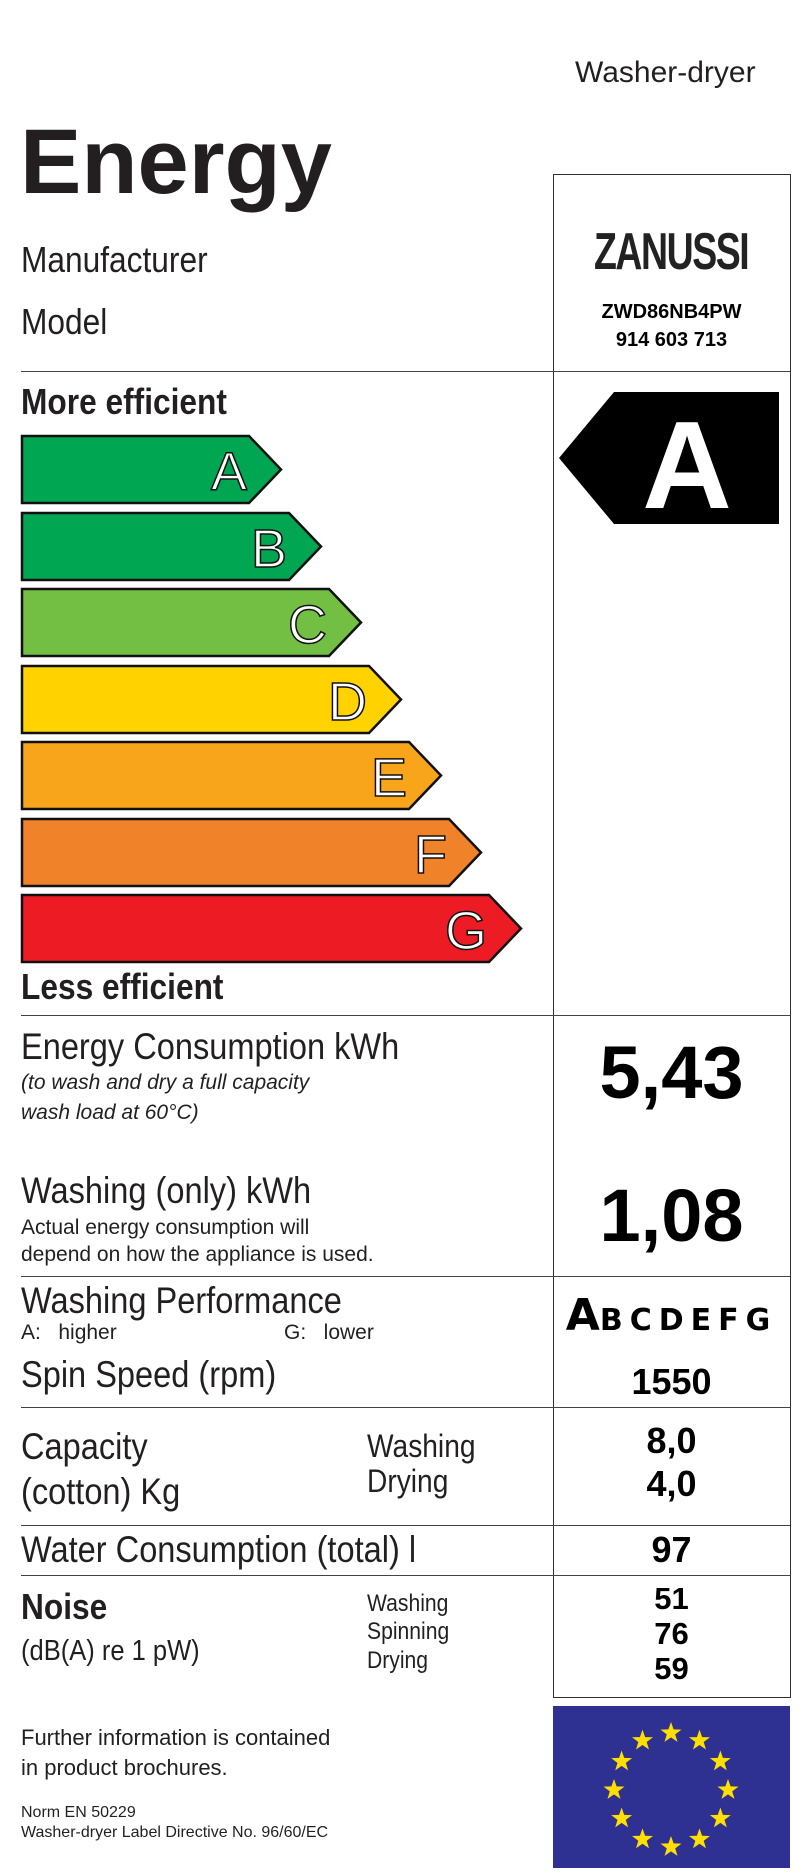 This screenshot has width=802, height=1872. What do you see at coordinates (671, 1215) in the screenshot?
I see `washing-only-value: 1,08` at bounding box center [671, 1215].